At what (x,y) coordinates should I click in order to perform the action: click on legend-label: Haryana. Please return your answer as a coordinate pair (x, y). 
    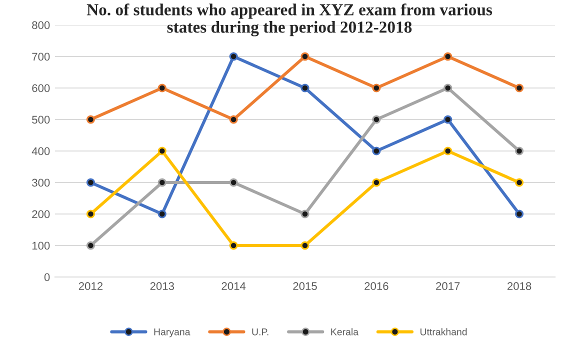
    Looking at the image, I should click on (172, 333).